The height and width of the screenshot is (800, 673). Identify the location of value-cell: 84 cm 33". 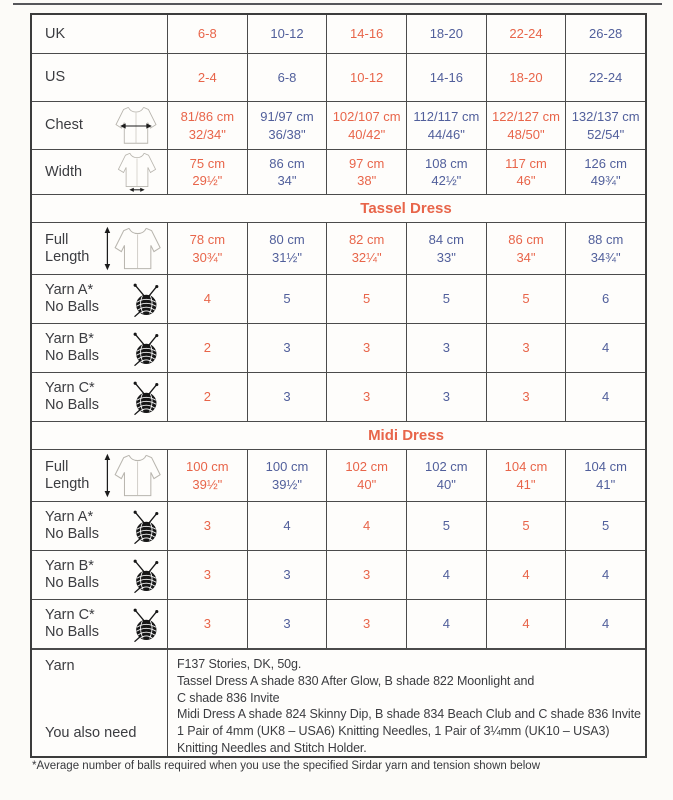
(445, 248).